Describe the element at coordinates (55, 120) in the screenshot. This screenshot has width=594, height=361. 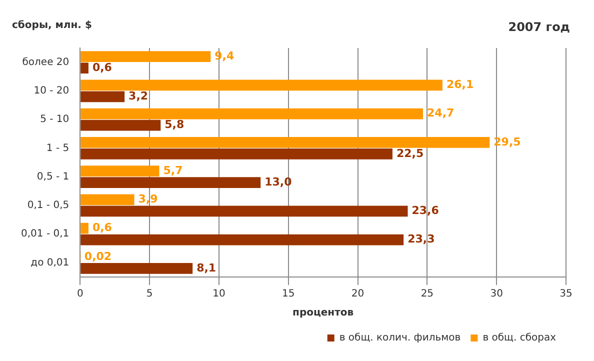
I see `y-tick-label: 5 - 10` at that location.